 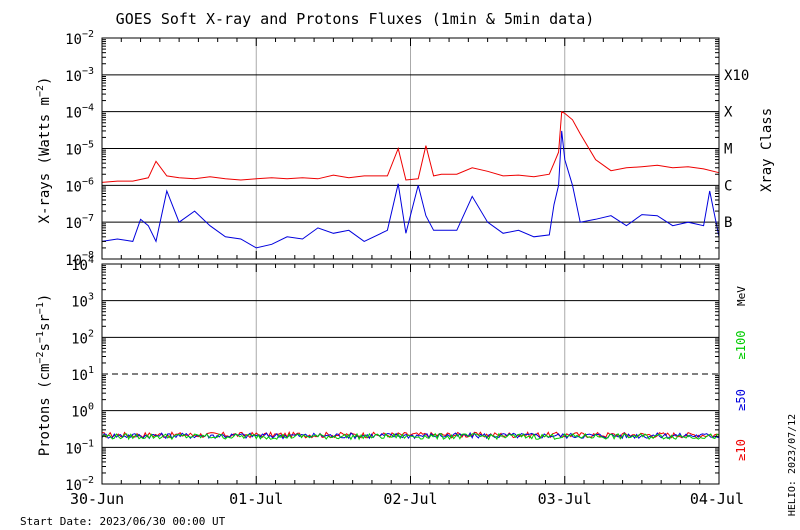 I want to click on proton-ytick-label: 10², so click(x=82, y=337).